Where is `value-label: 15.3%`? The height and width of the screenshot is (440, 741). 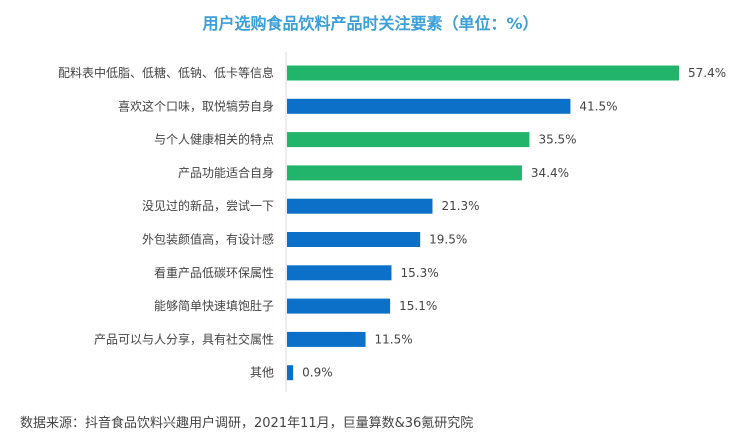
value-label: 15.3% is located at coordinates (419, 273).